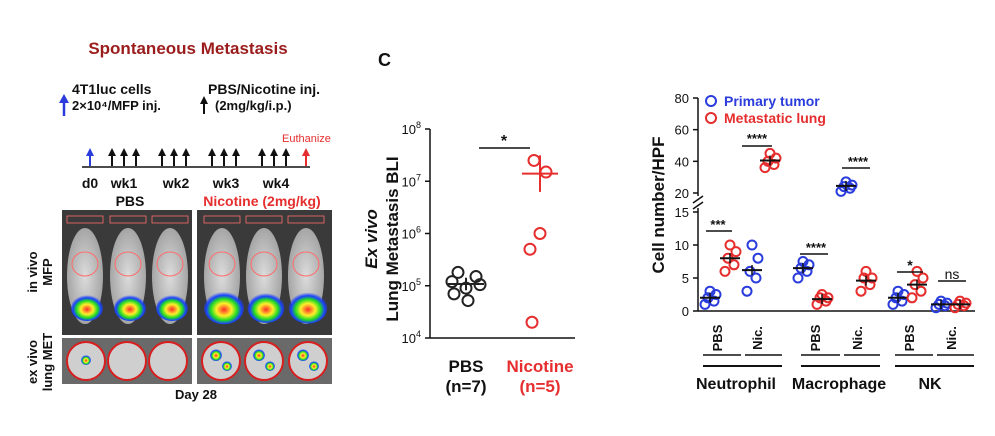  I want to click on chart-c-ylabel-italic: Ex vivo, so click(371, 239).